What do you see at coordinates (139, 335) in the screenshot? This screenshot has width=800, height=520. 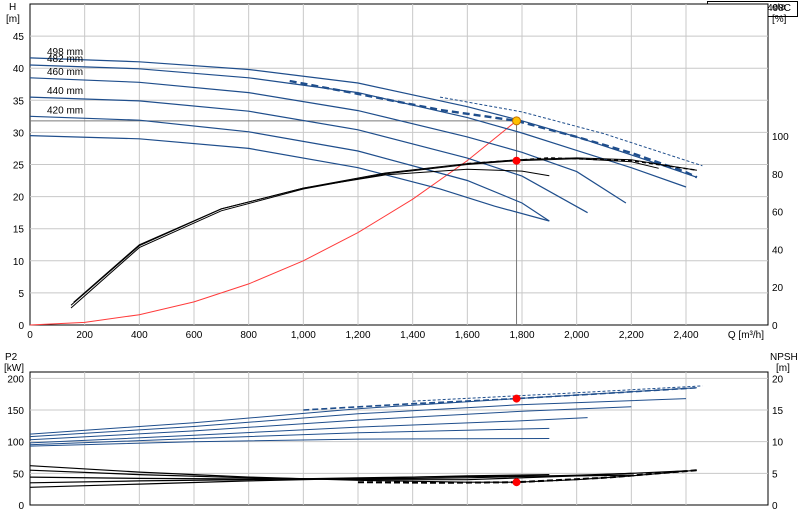 I see `x-tick-label: 400` at bounding box center [139, 335].